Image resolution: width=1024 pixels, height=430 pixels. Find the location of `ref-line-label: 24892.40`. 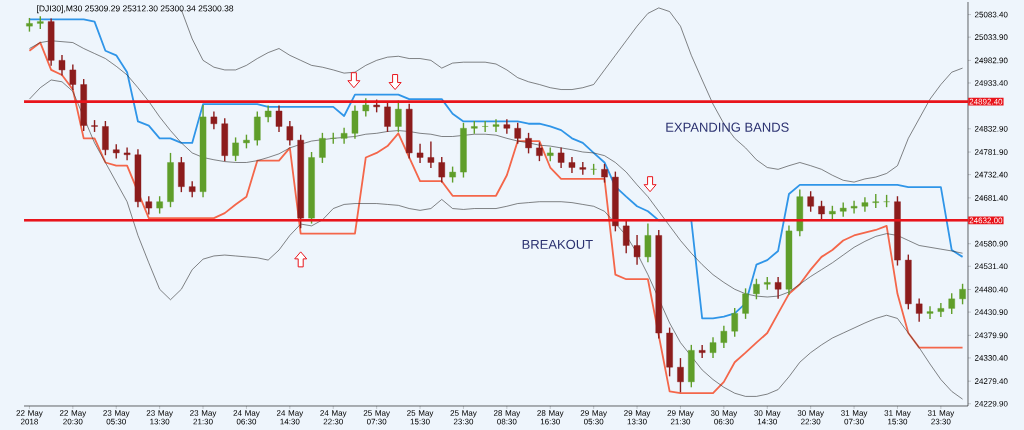

ref-line-label: 24892.40 is located at coordinates (986, 101).